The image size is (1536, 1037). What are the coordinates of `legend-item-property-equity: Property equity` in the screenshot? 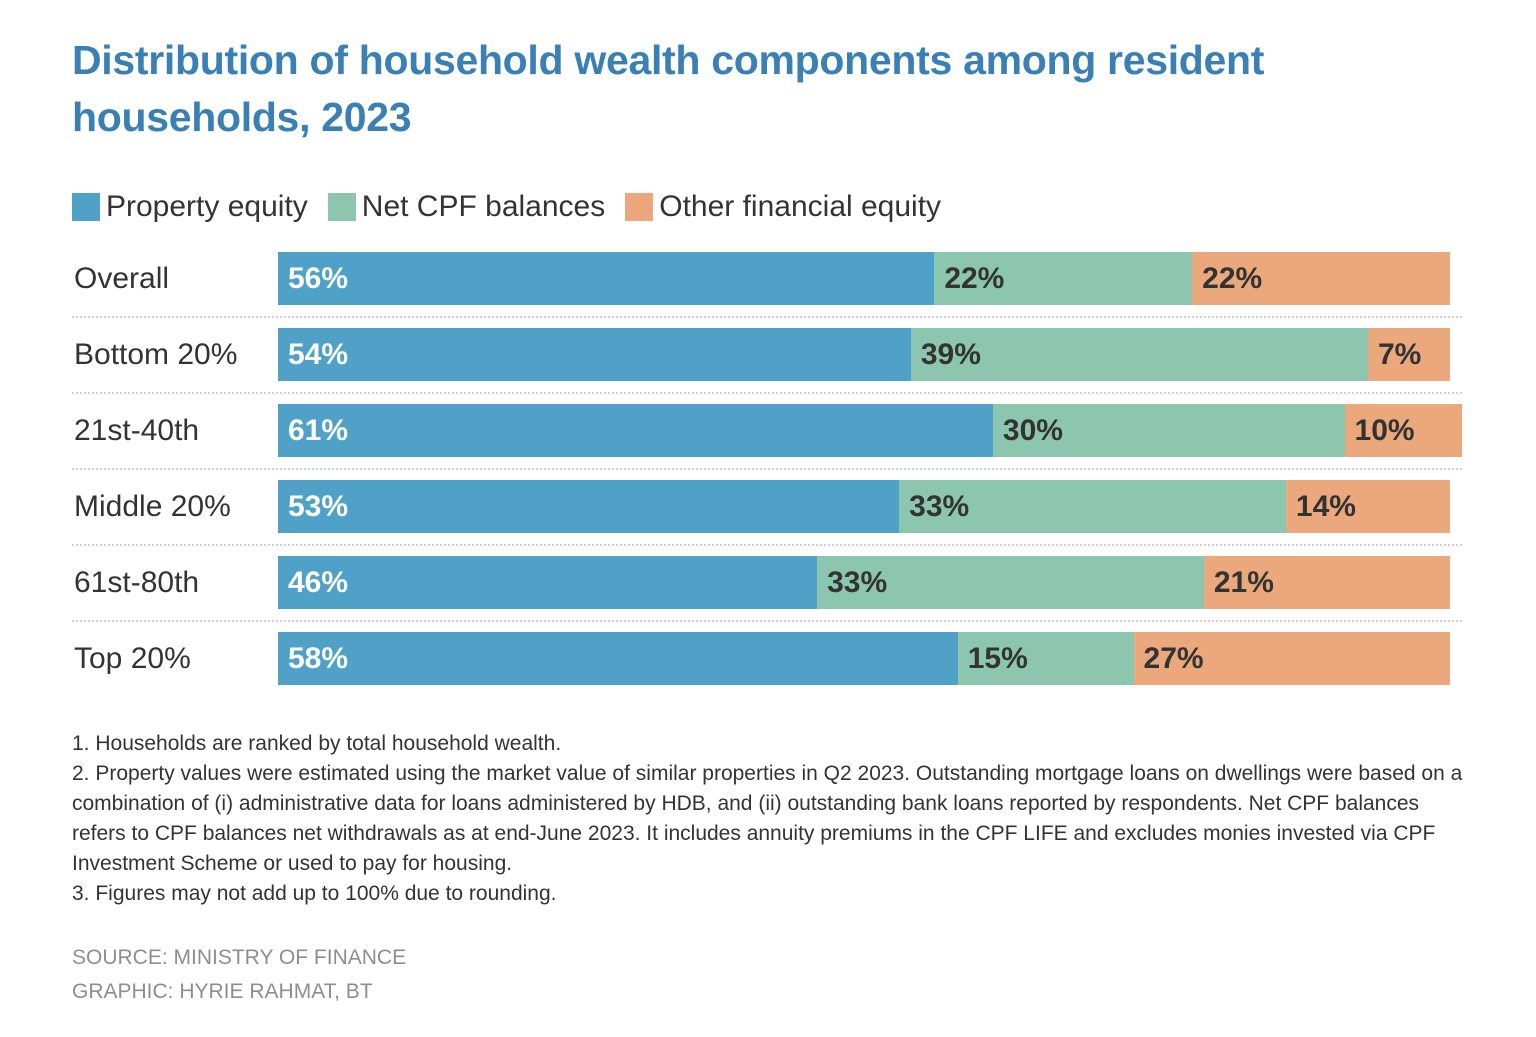 It's located at (190, 207).